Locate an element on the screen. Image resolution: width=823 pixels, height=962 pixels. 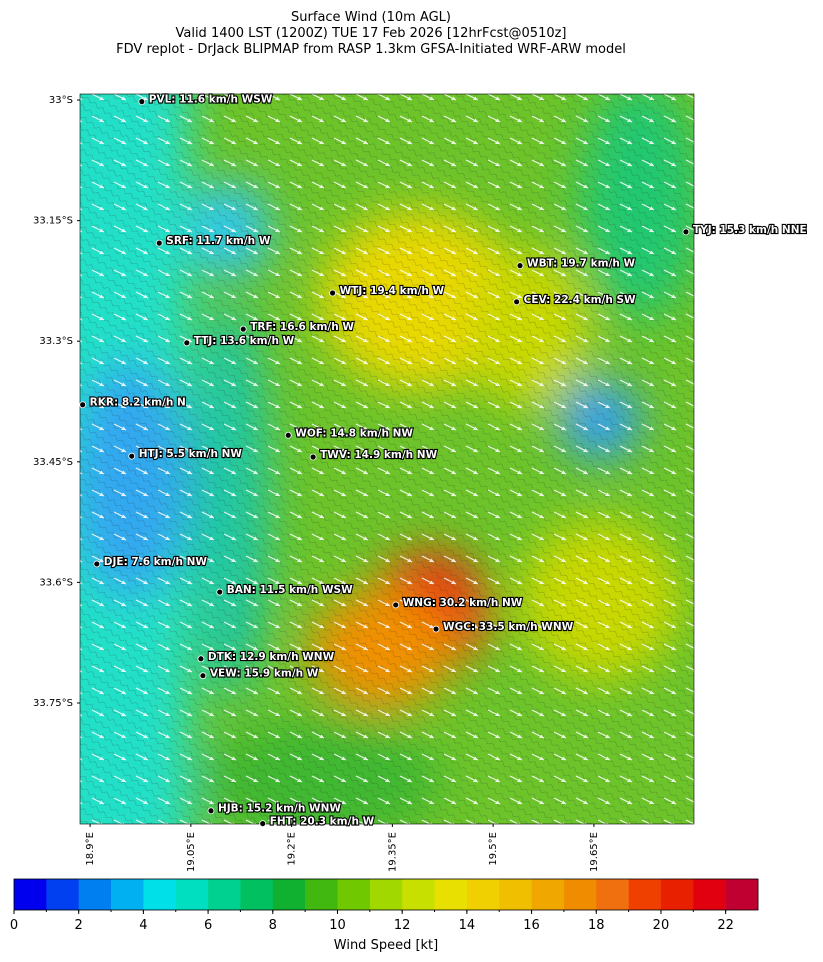
station-label: DTK: 12.9 km/h WNW is located at coordinates (271, 657).